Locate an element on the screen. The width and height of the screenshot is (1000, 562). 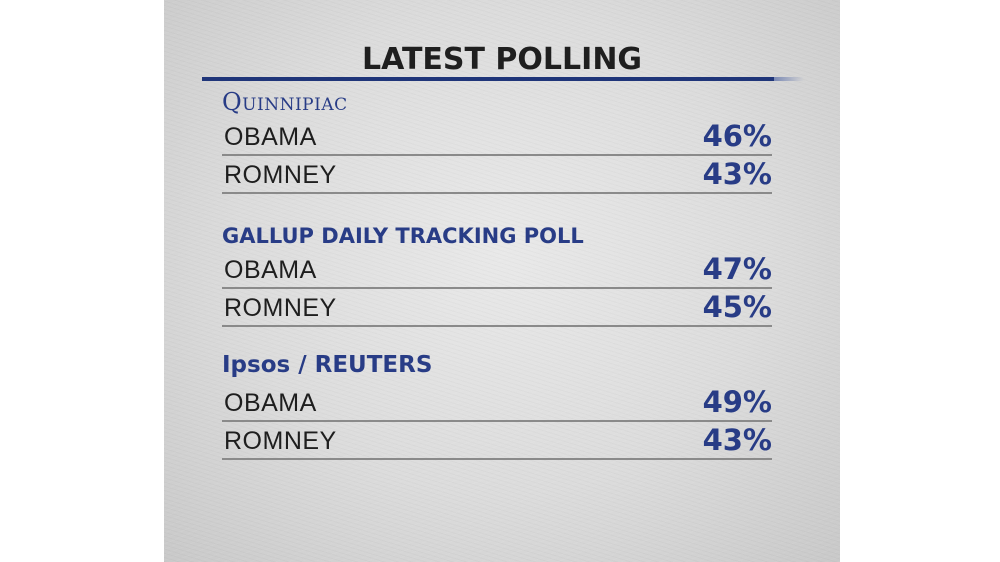
poll-source-gallup: GALLUP DAILY TRACKING POLL is located at coordinates (403, 236).